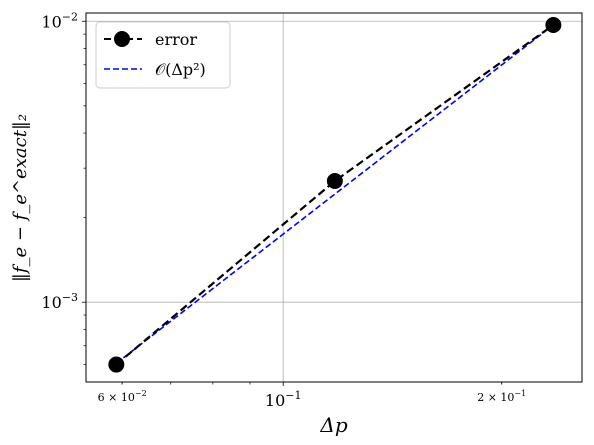  I want to click on y-tick-label: 10⁻³, so click(59, 301).